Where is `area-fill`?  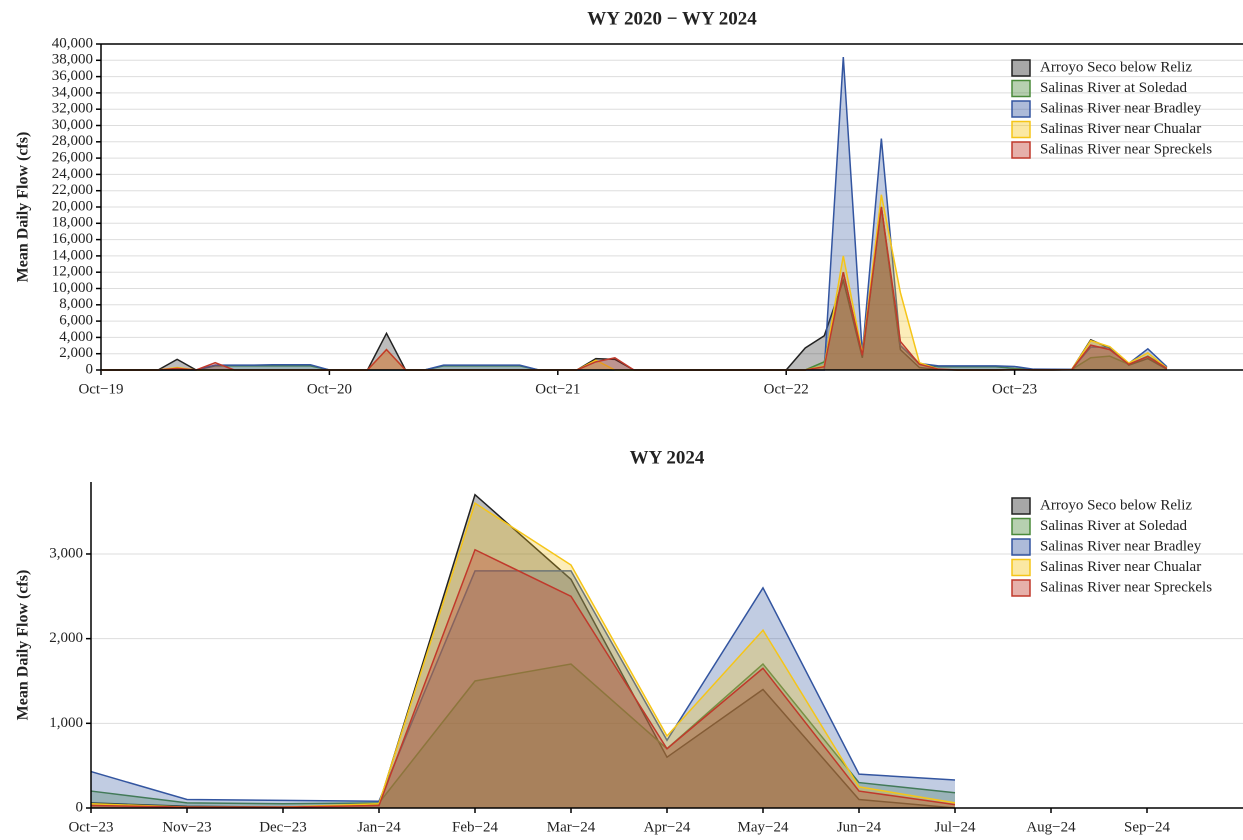
area-fill is located at coordinates (523, 736).